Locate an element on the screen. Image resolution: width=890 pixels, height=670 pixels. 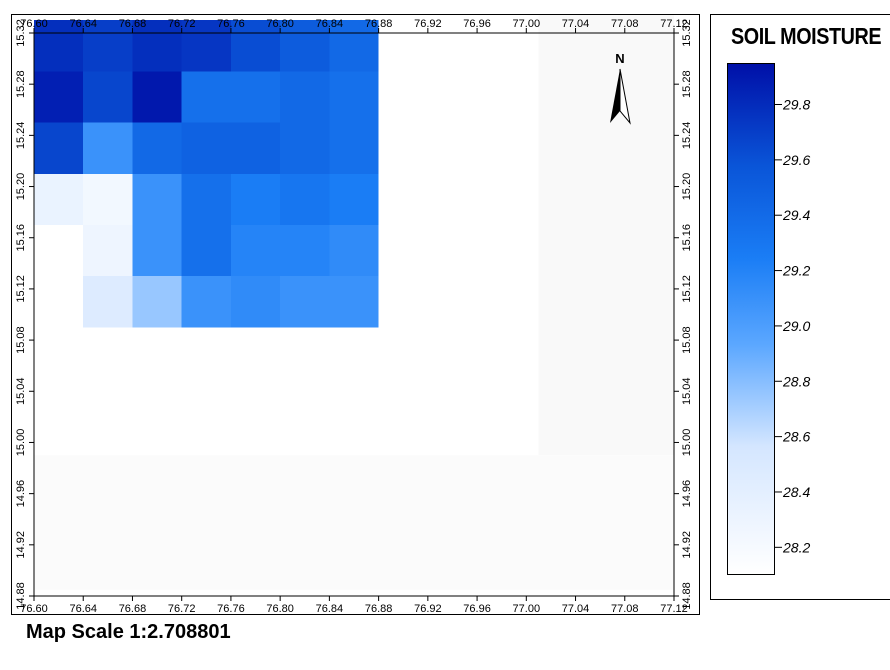
legend-tick-label: 29.0 is located at coordinates (796, 326).